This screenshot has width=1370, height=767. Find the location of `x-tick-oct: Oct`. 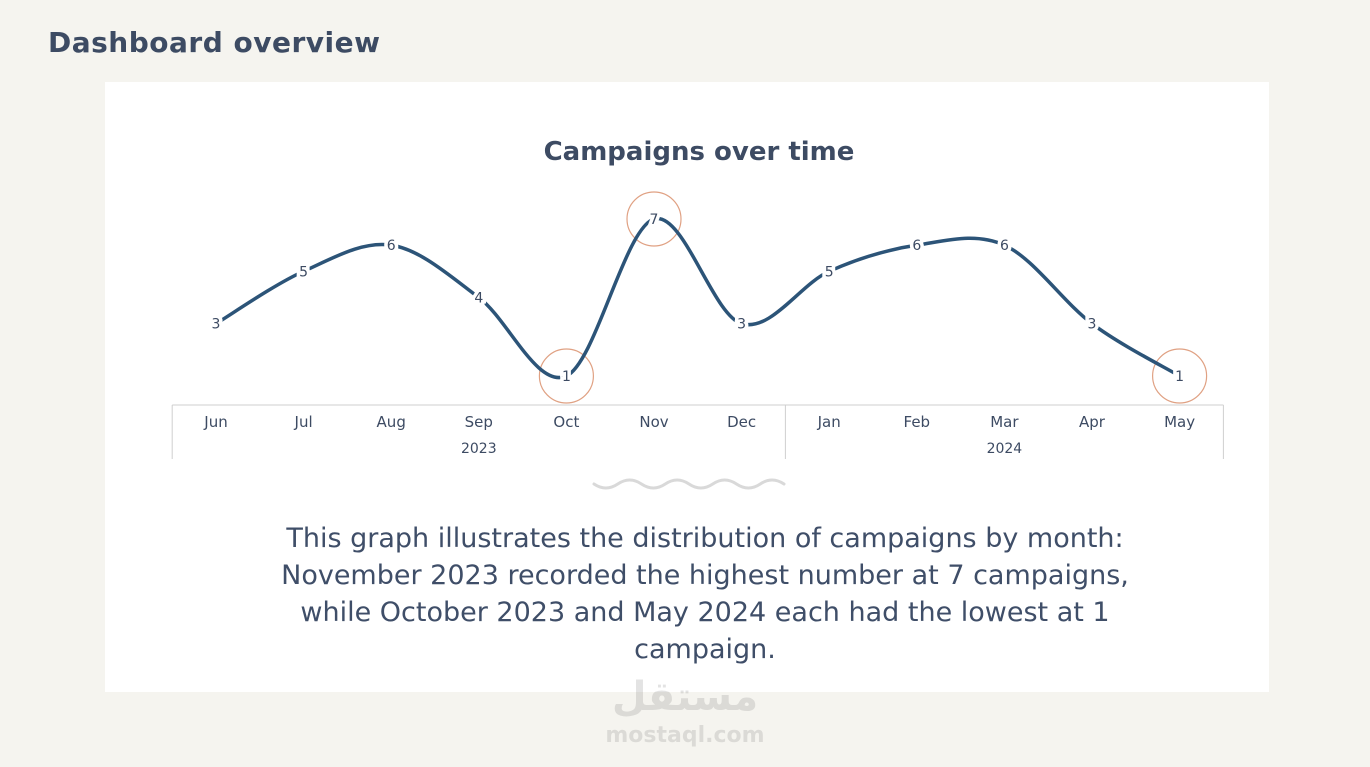

x-tick-oct: Oct is located at coordinates (566, 422).